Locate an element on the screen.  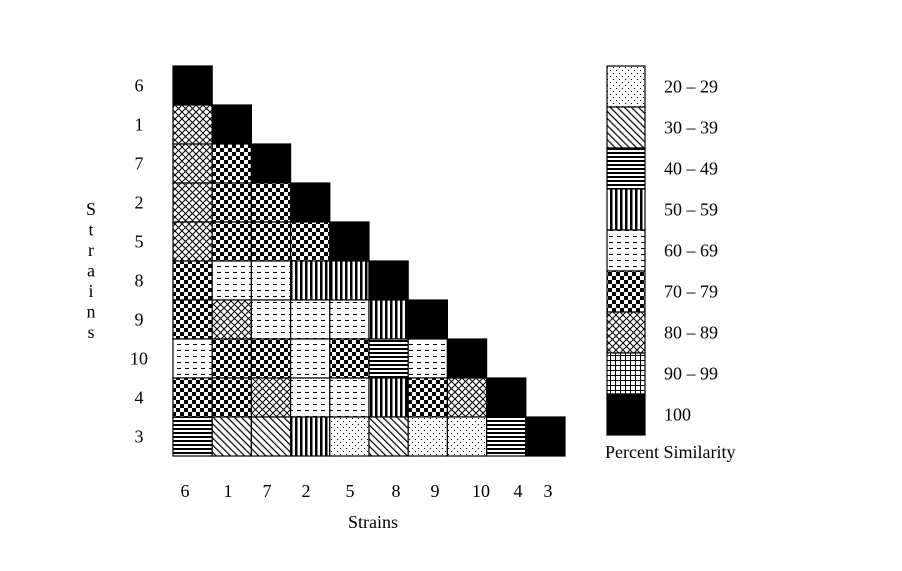
x-tick-label: 6 is located at coordinates (185, 491).